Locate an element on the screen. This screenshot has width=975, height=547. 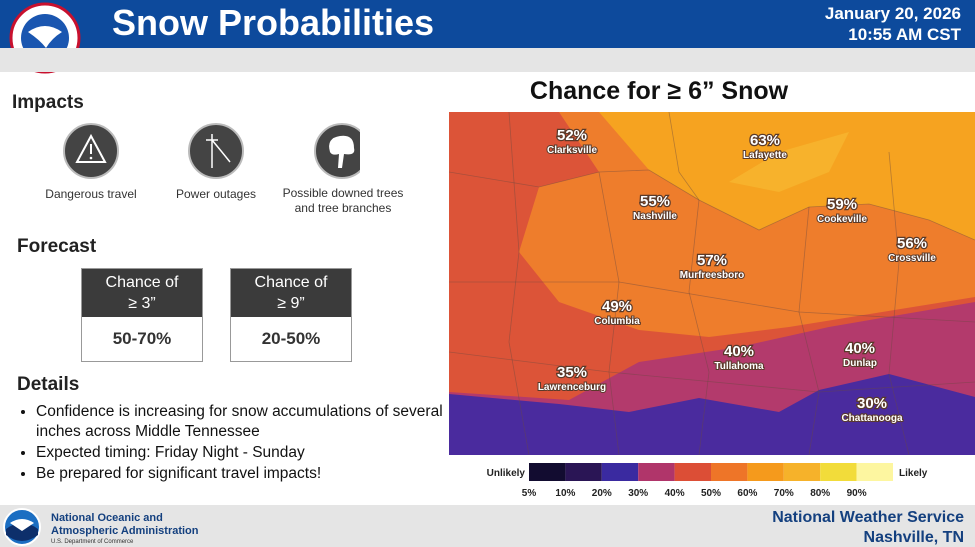
legend-high: Likely is located at coordinates (913, 473).